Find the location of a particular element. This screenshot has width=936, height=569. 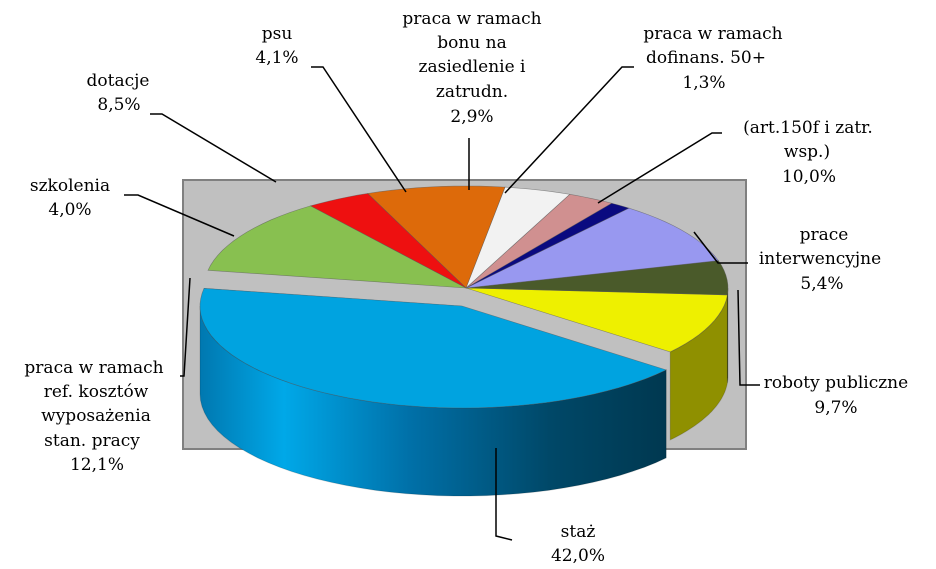

slice-name-psu: psu is located at coordinates (277, 34).